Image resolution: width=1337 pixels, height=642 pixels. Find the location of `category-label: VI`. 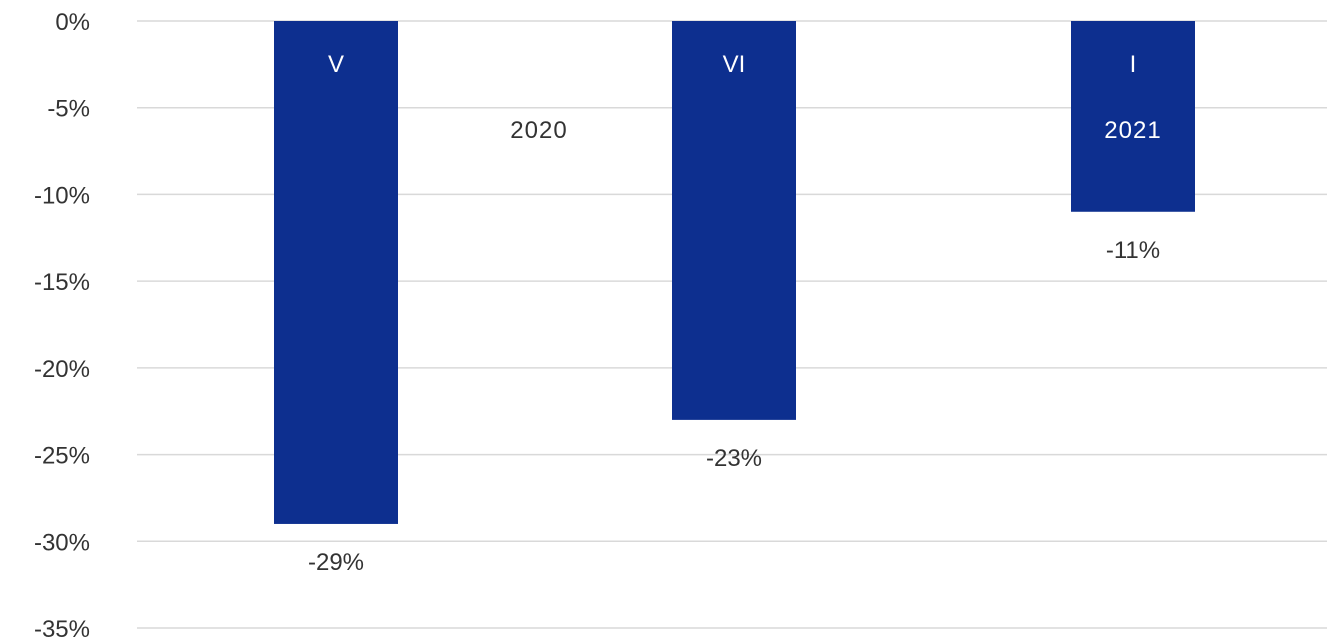

category-label: VI is located at coordinates (734, 64).